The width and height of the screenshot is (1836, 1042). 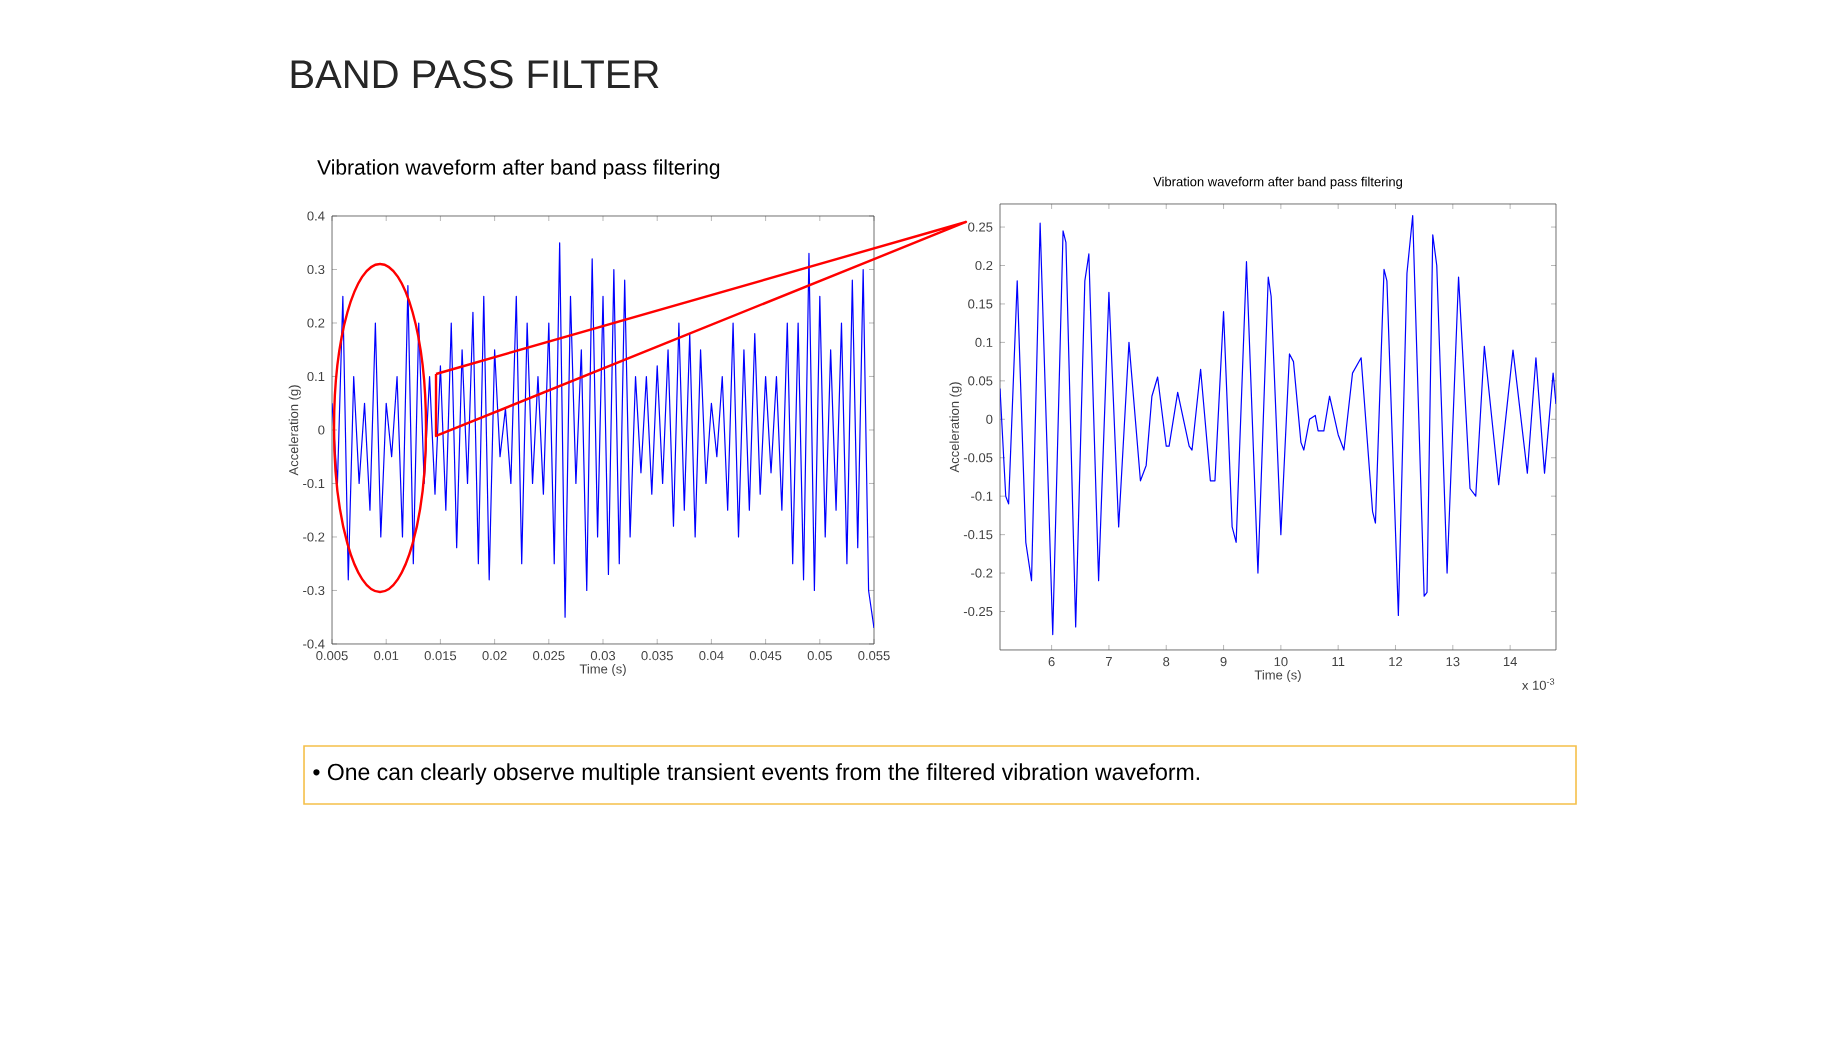 I want to click on text: • One can clearly observe multiple transient events from the filtered vibration waveform., so click(x=756, y=774).